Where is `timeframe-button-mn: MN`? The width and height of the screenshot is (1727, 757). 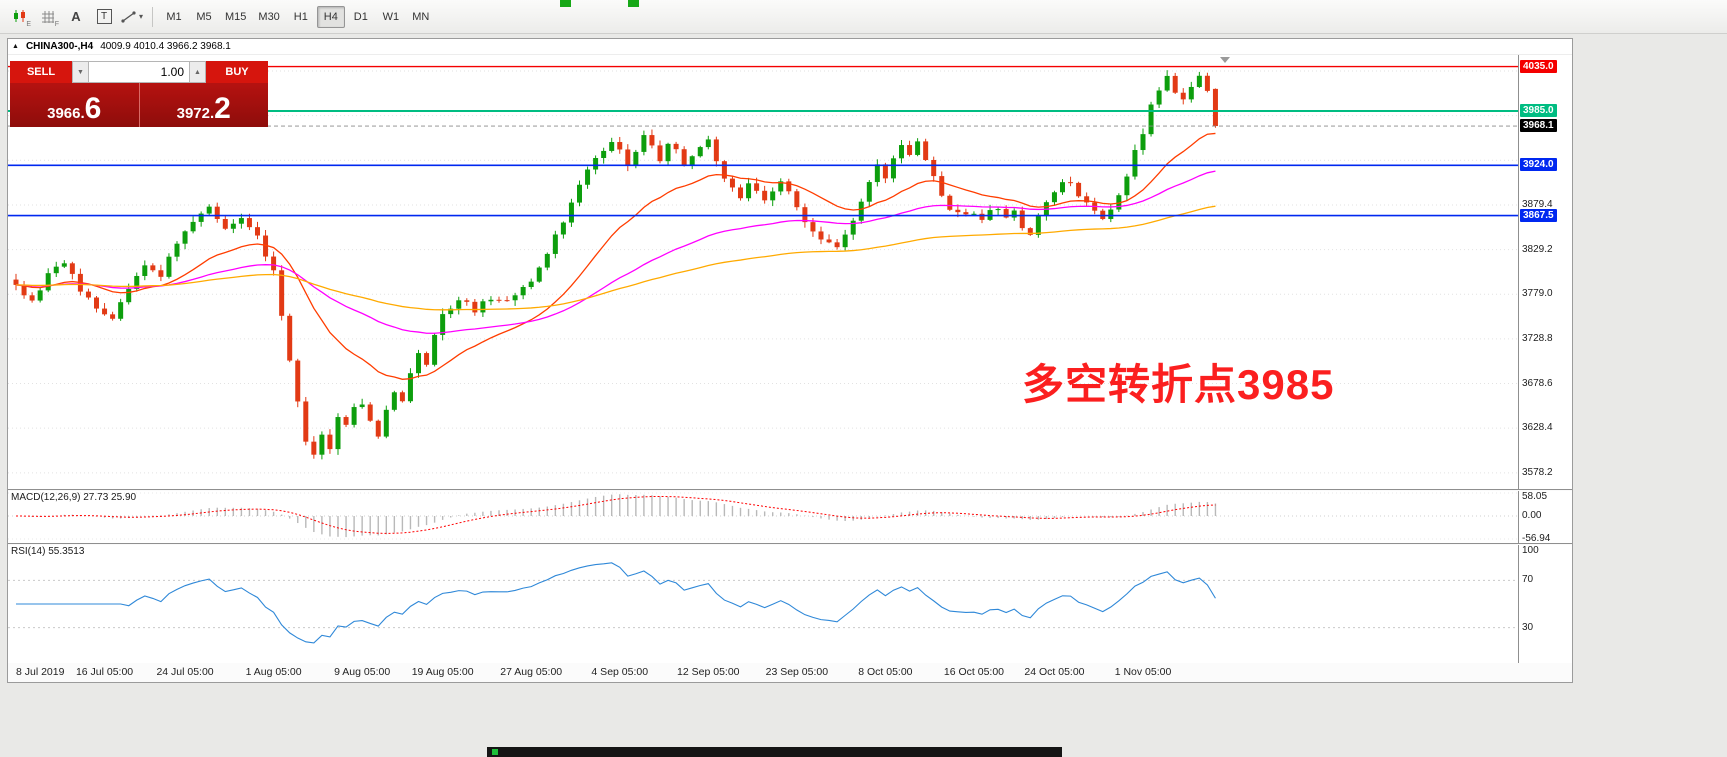
timeframe-button-mn: MN is located at coordinates (421, 16).